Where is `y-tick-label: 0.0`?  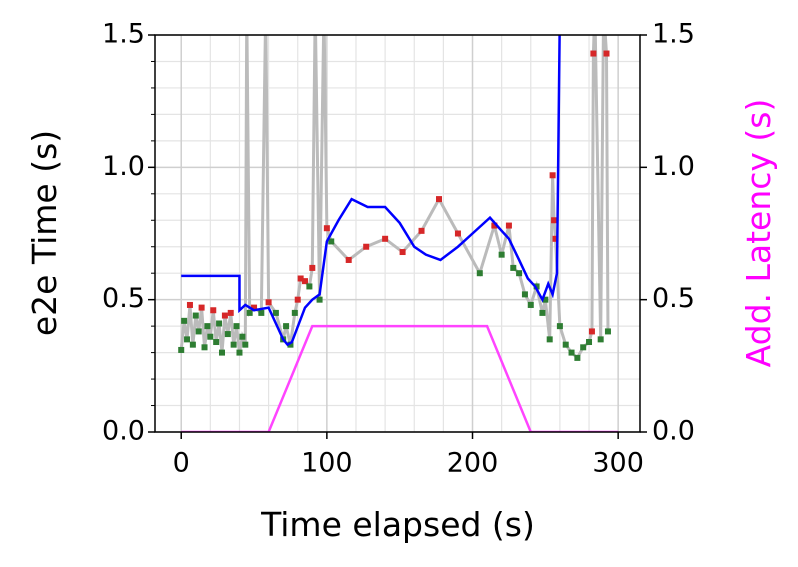
y-tick-label: 0.0 is located at coordinates (123, 431).